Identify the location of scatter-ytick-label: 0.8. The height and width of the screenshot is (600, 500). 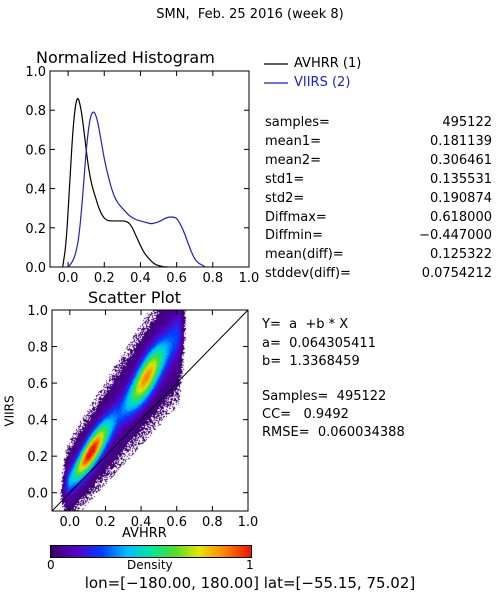
(37, 348).